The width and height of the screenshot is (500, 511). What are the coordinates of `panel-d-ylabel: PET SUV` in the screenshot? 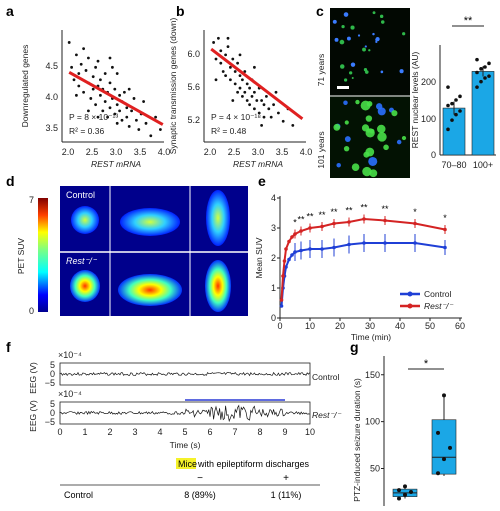 It's located at (21, 256).